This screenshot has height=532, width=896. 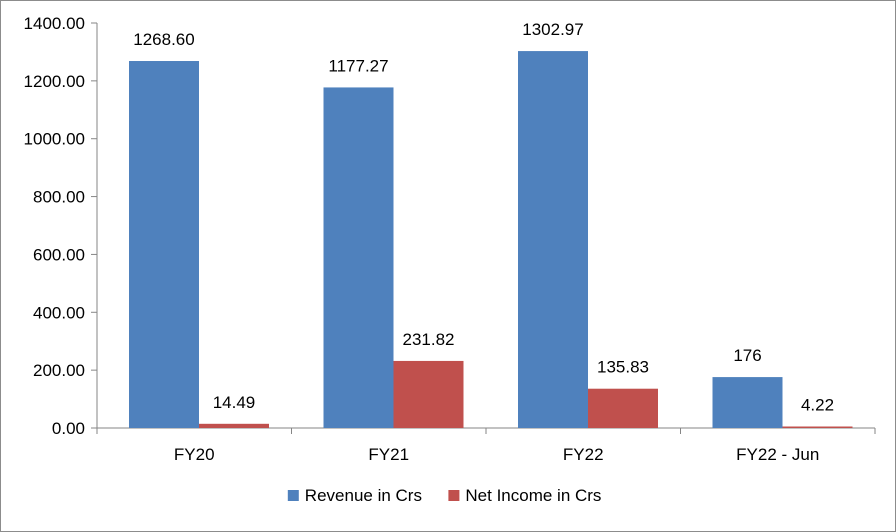 I want to click on y-tick-label: 0.00, so click(x=68, y=428).